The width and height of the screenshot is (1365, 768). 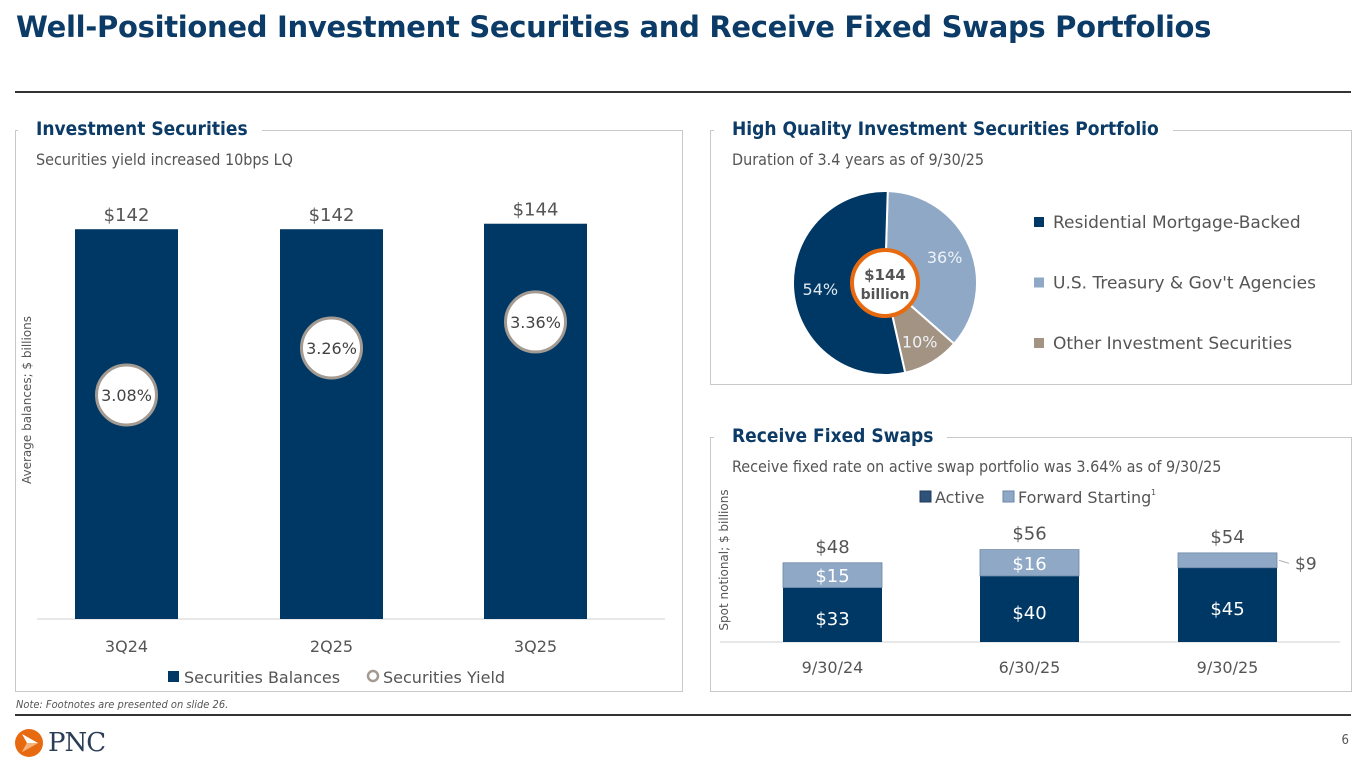 What do you see at coordinates (1228, 667) in the screenshot?
I see `x-tick-label: 9/30/25` at bounding box center [1228, 667].